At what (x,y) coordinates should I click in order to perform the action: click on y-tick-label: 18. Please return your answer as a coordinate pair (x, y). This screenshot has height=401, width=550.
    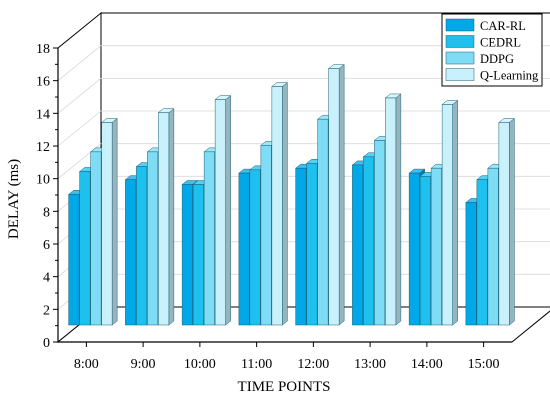
    Looking at the image, I should click on (43, 49).